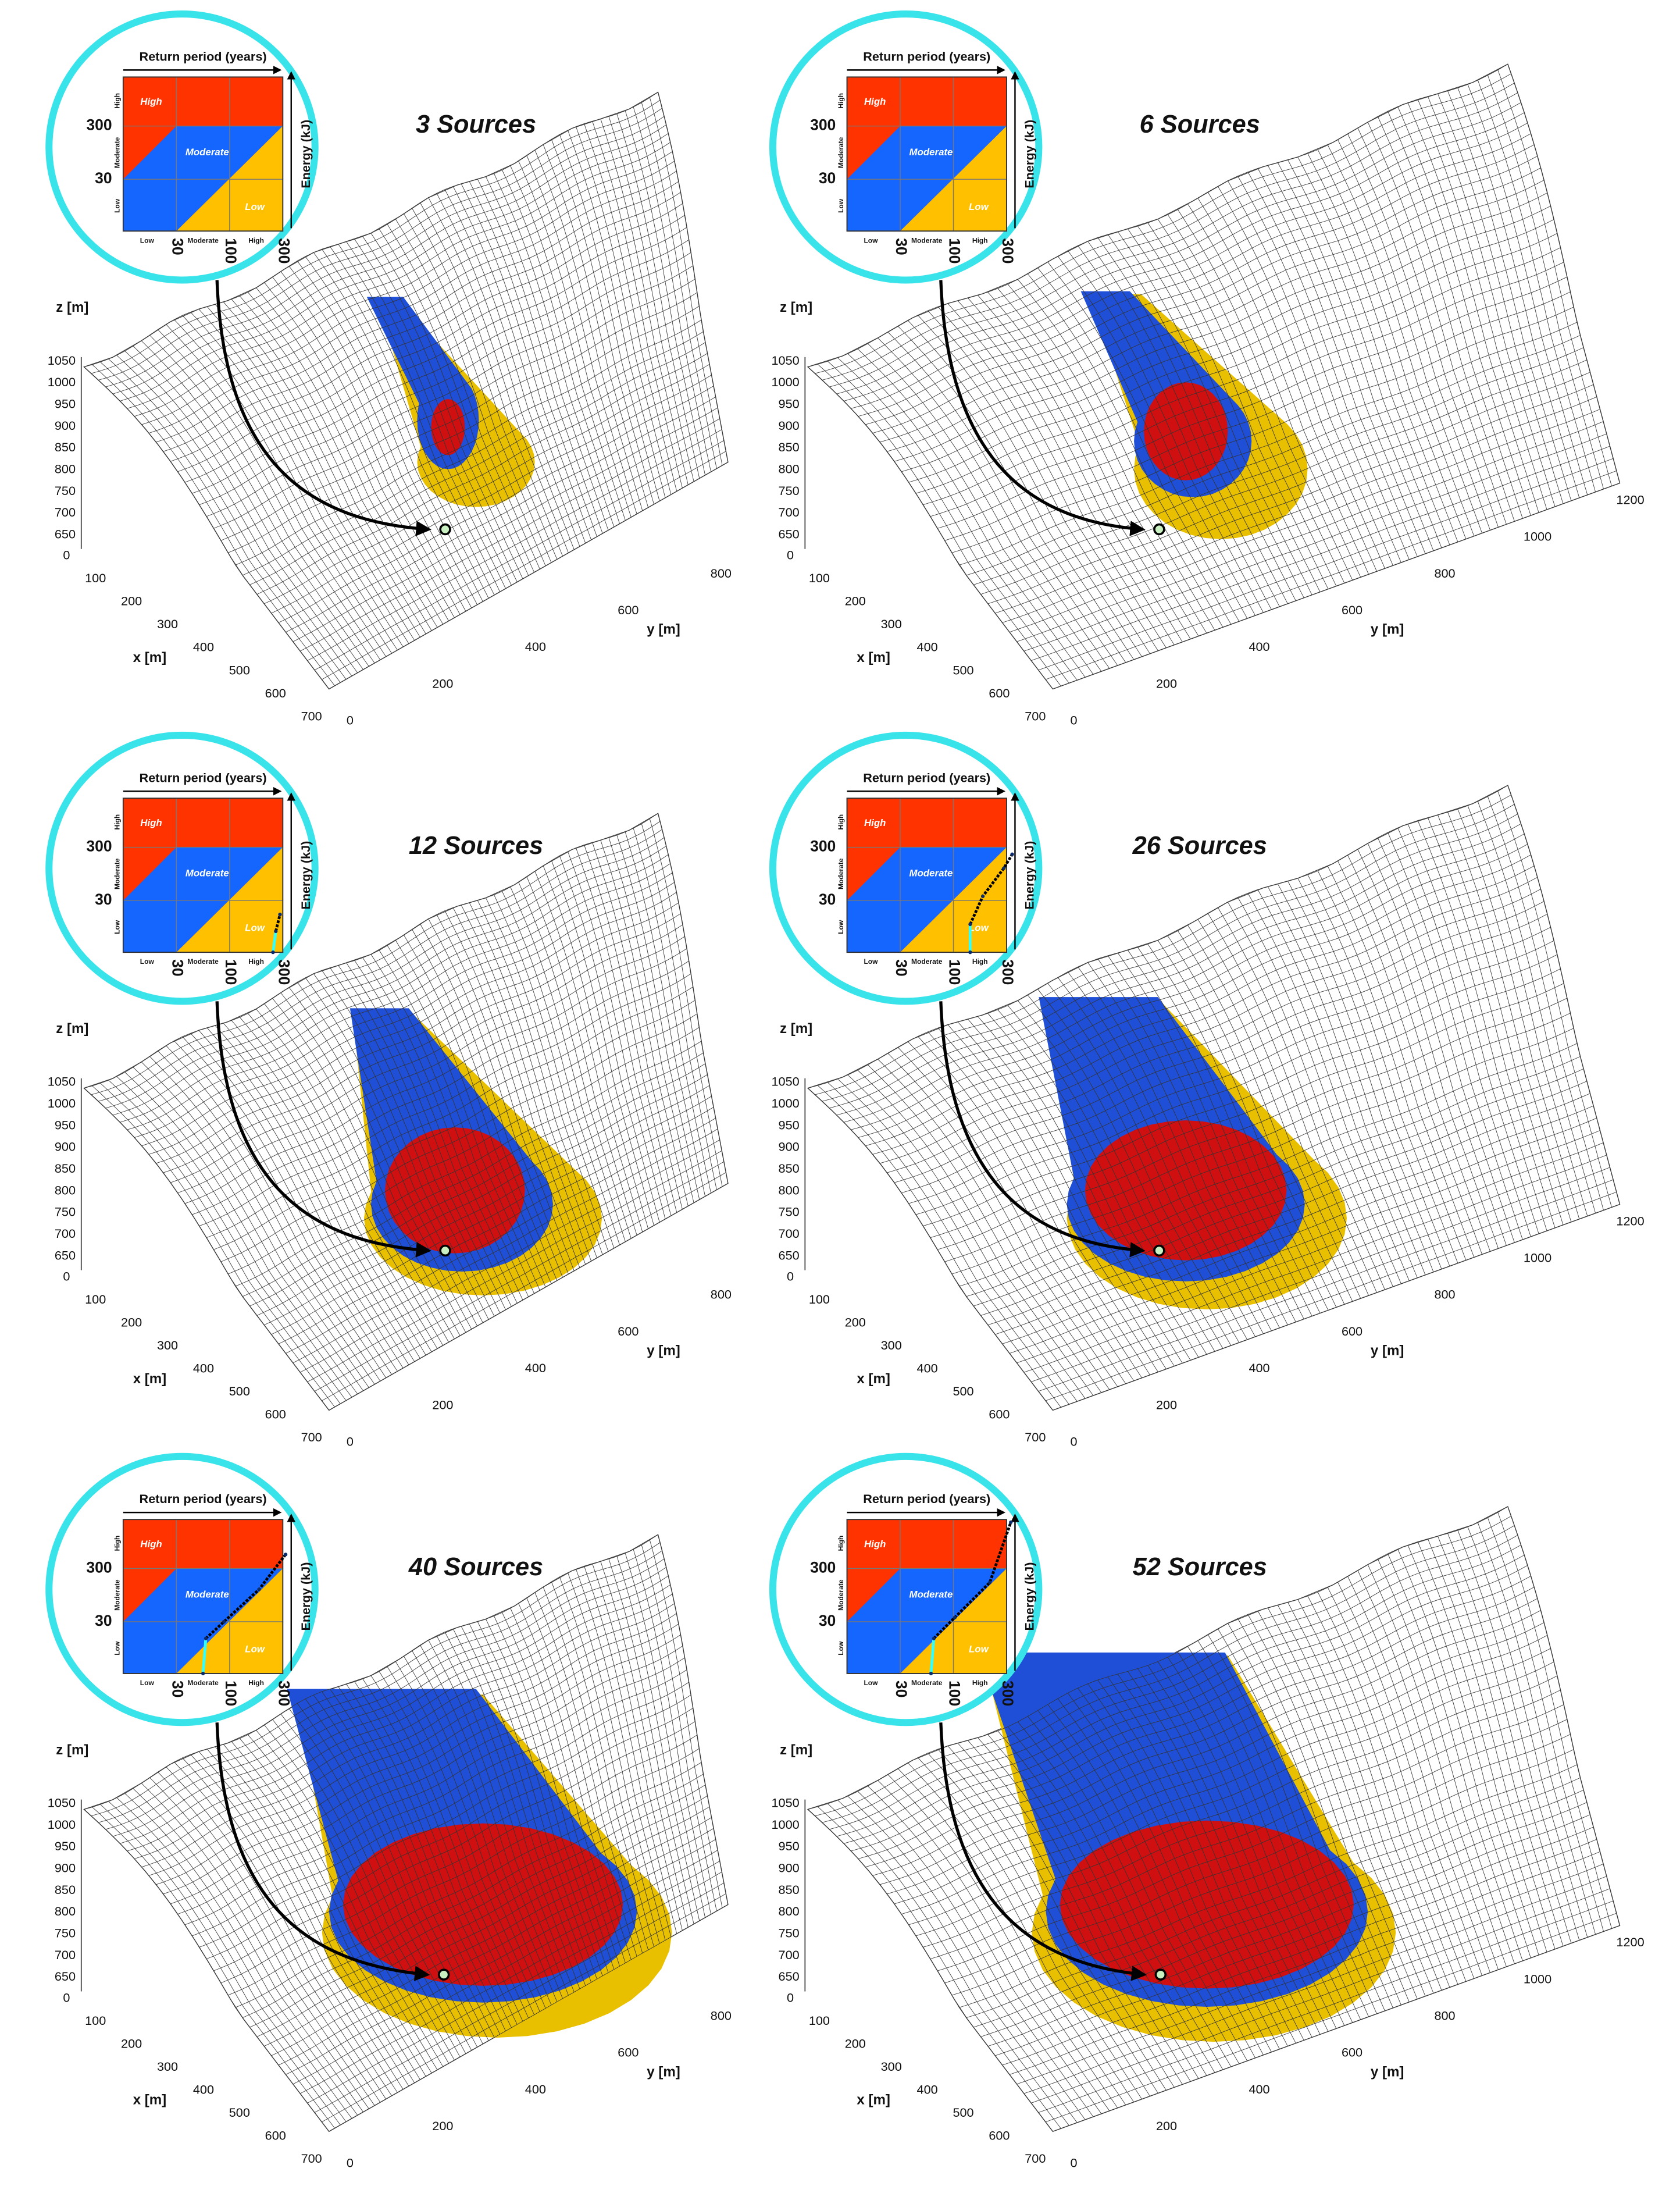  Describe the element at coordinates (1007, 972) in the screenshot. I see `inset-x-tick: 300` at that location.